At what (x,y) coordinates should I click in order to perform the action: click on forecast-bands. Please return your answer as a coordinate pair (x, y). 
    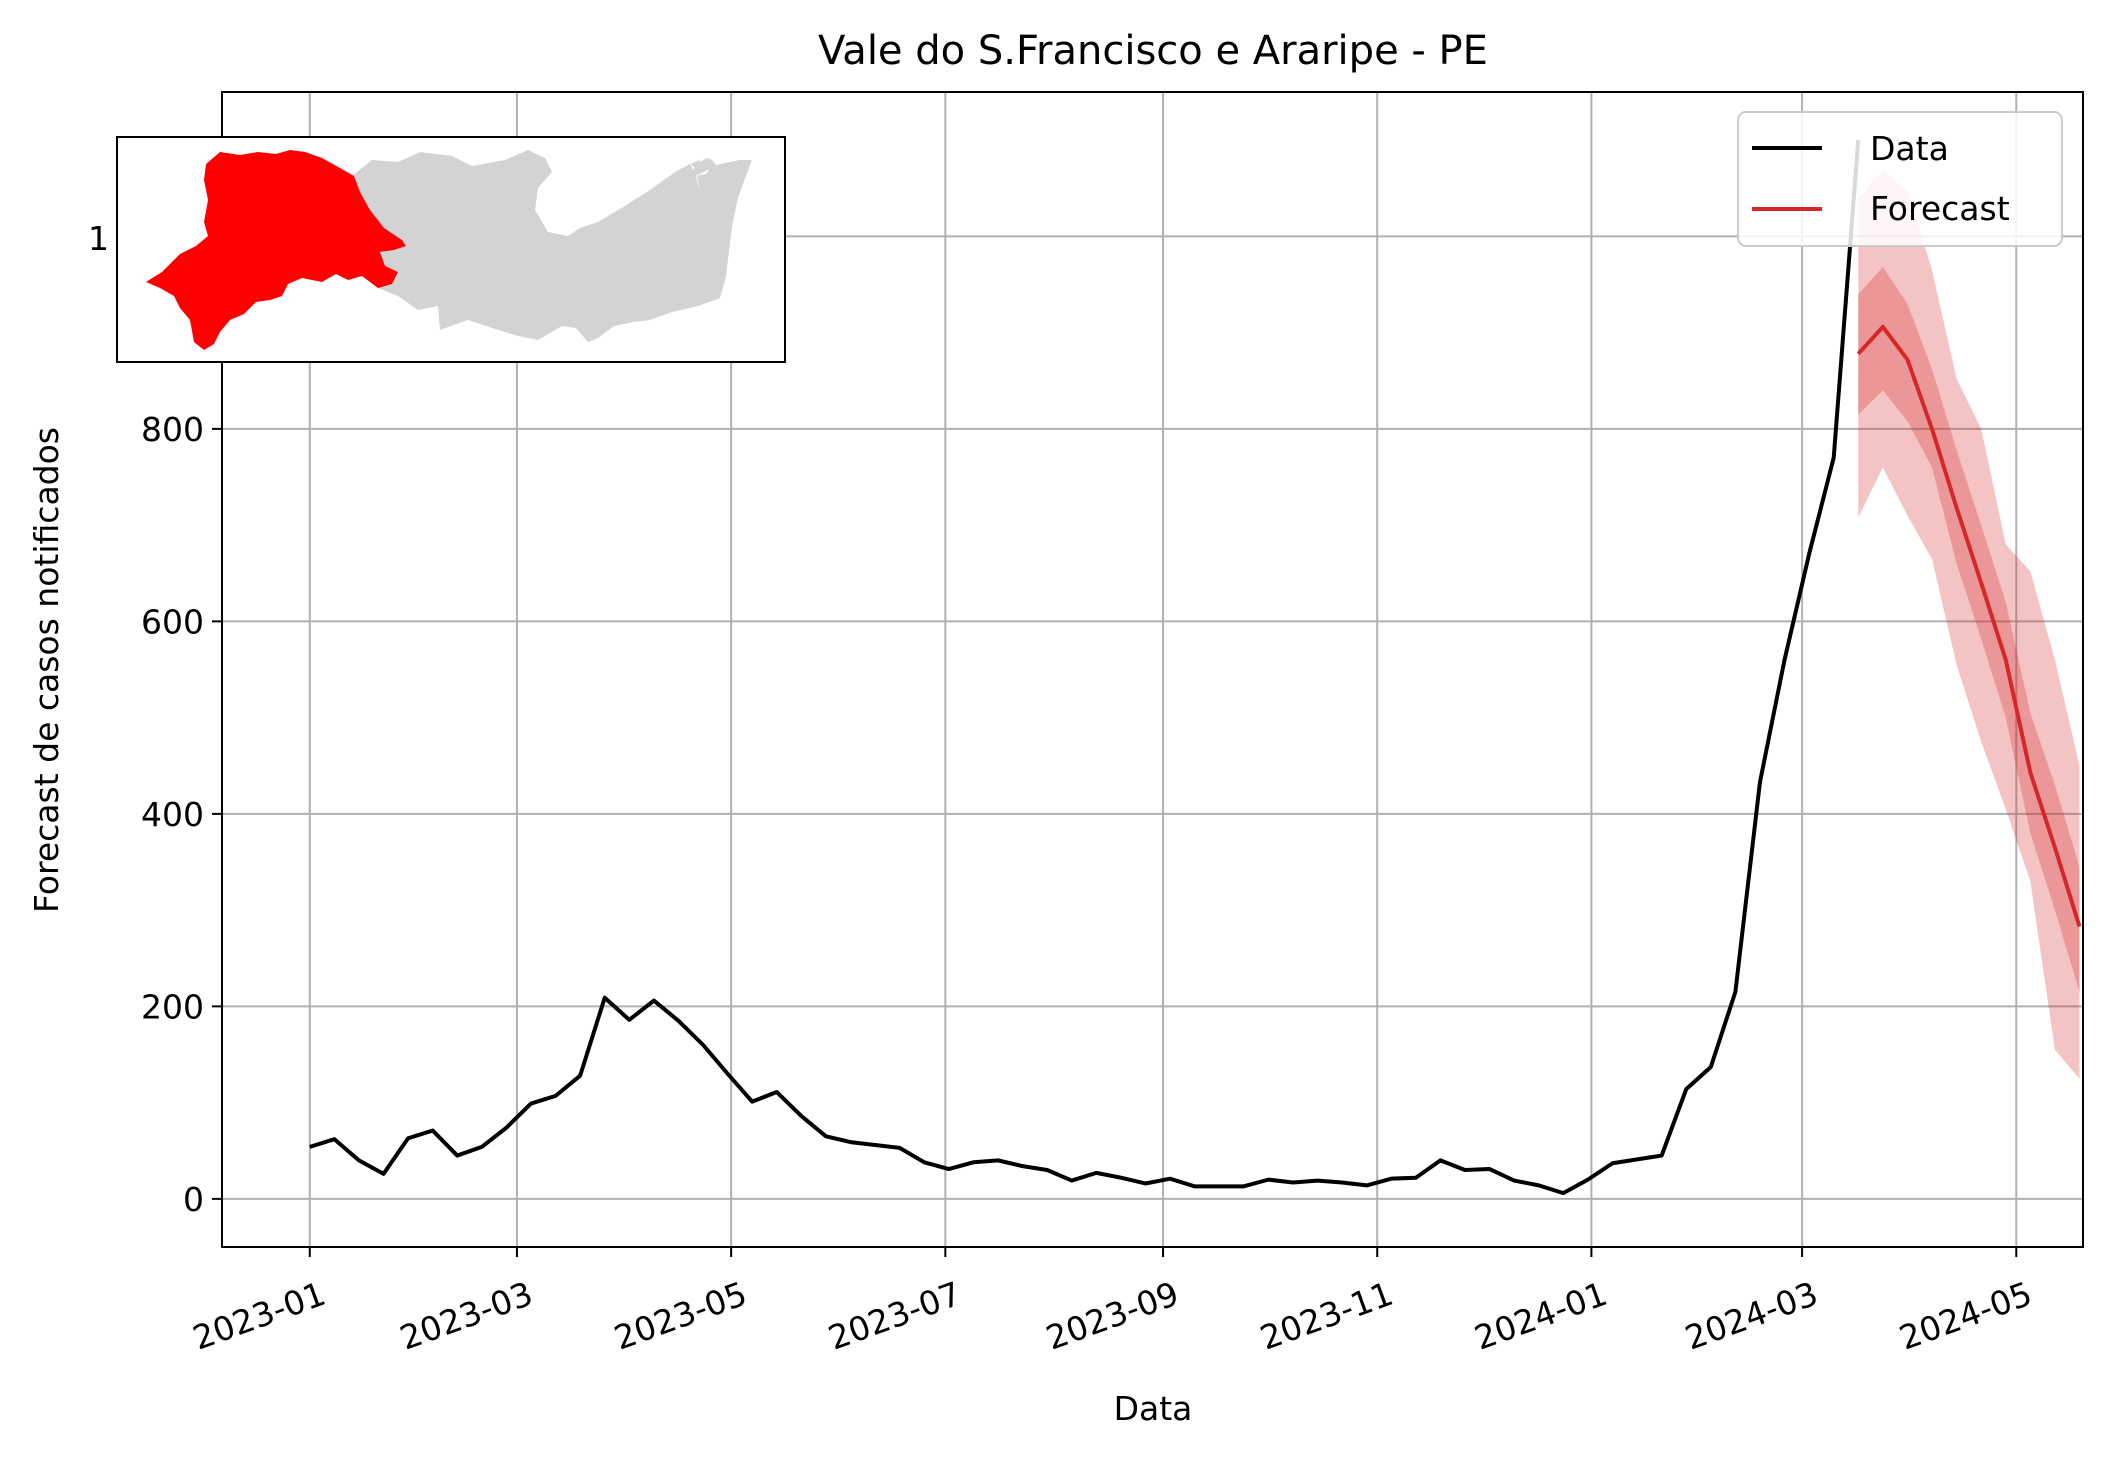
    Looking at the image, I should click on (1969, 624).